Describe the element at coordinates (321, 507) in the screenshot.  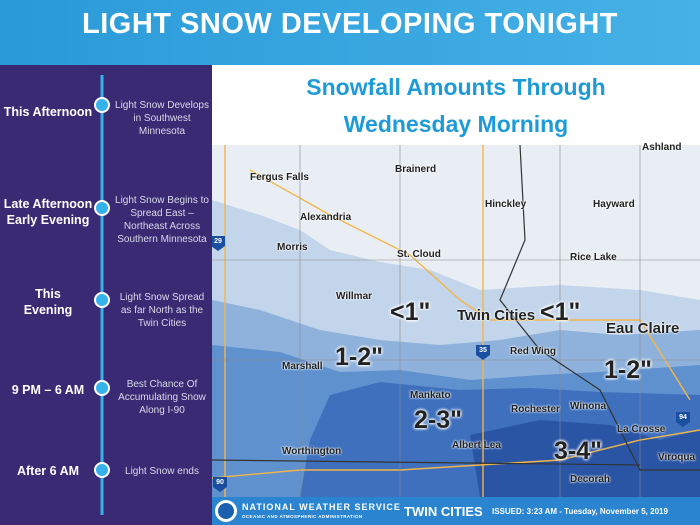
I see `footer-agency: NATIONAL WEATHER SERVICE` at that location.